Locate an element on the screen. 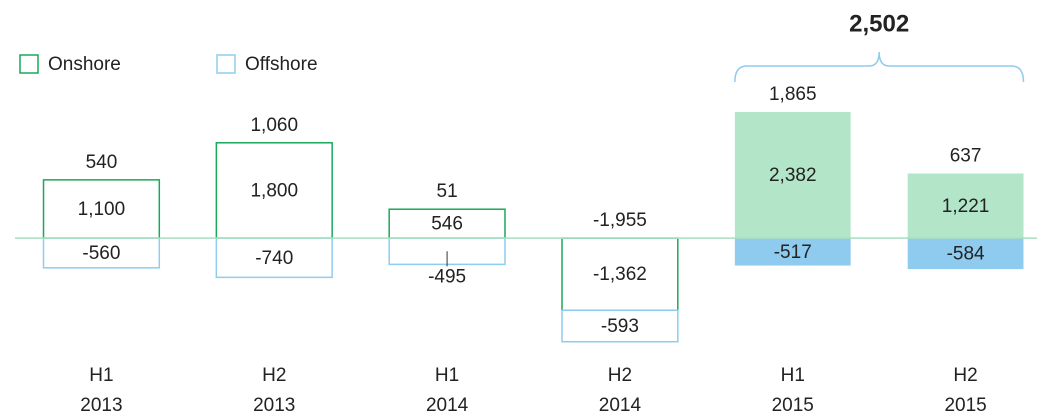  segment-label: 1,100 is located at coordinates (102, 209).